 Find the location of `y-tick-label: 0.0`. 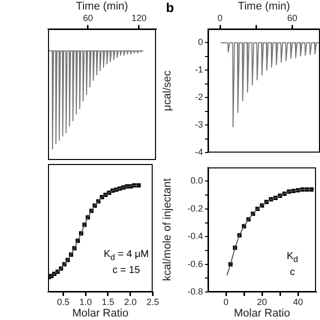

y-tick-label: 0.0 is located at coordinates (196, 181).